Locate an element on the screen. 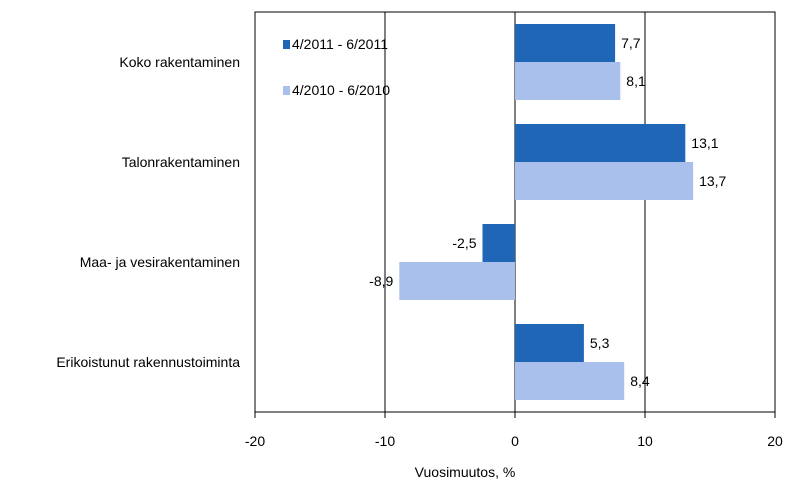 The image size is (785, 481). x-tick-label: 10 is located at coordinates (645, 441).